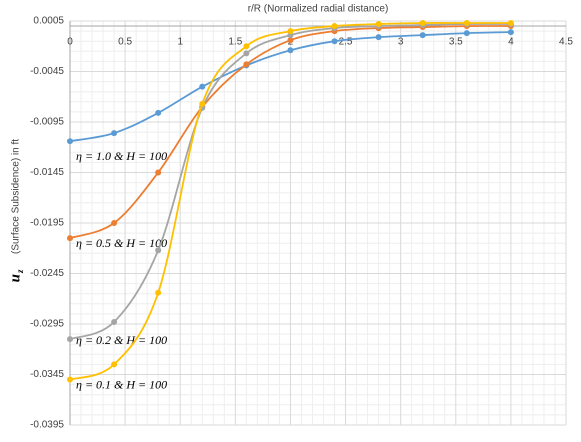 This screenshot has height=442, width=581. Describe the element at coordinates (47, 273) in the screenshot. I see `y-tick-label: -0.0245` at that location.